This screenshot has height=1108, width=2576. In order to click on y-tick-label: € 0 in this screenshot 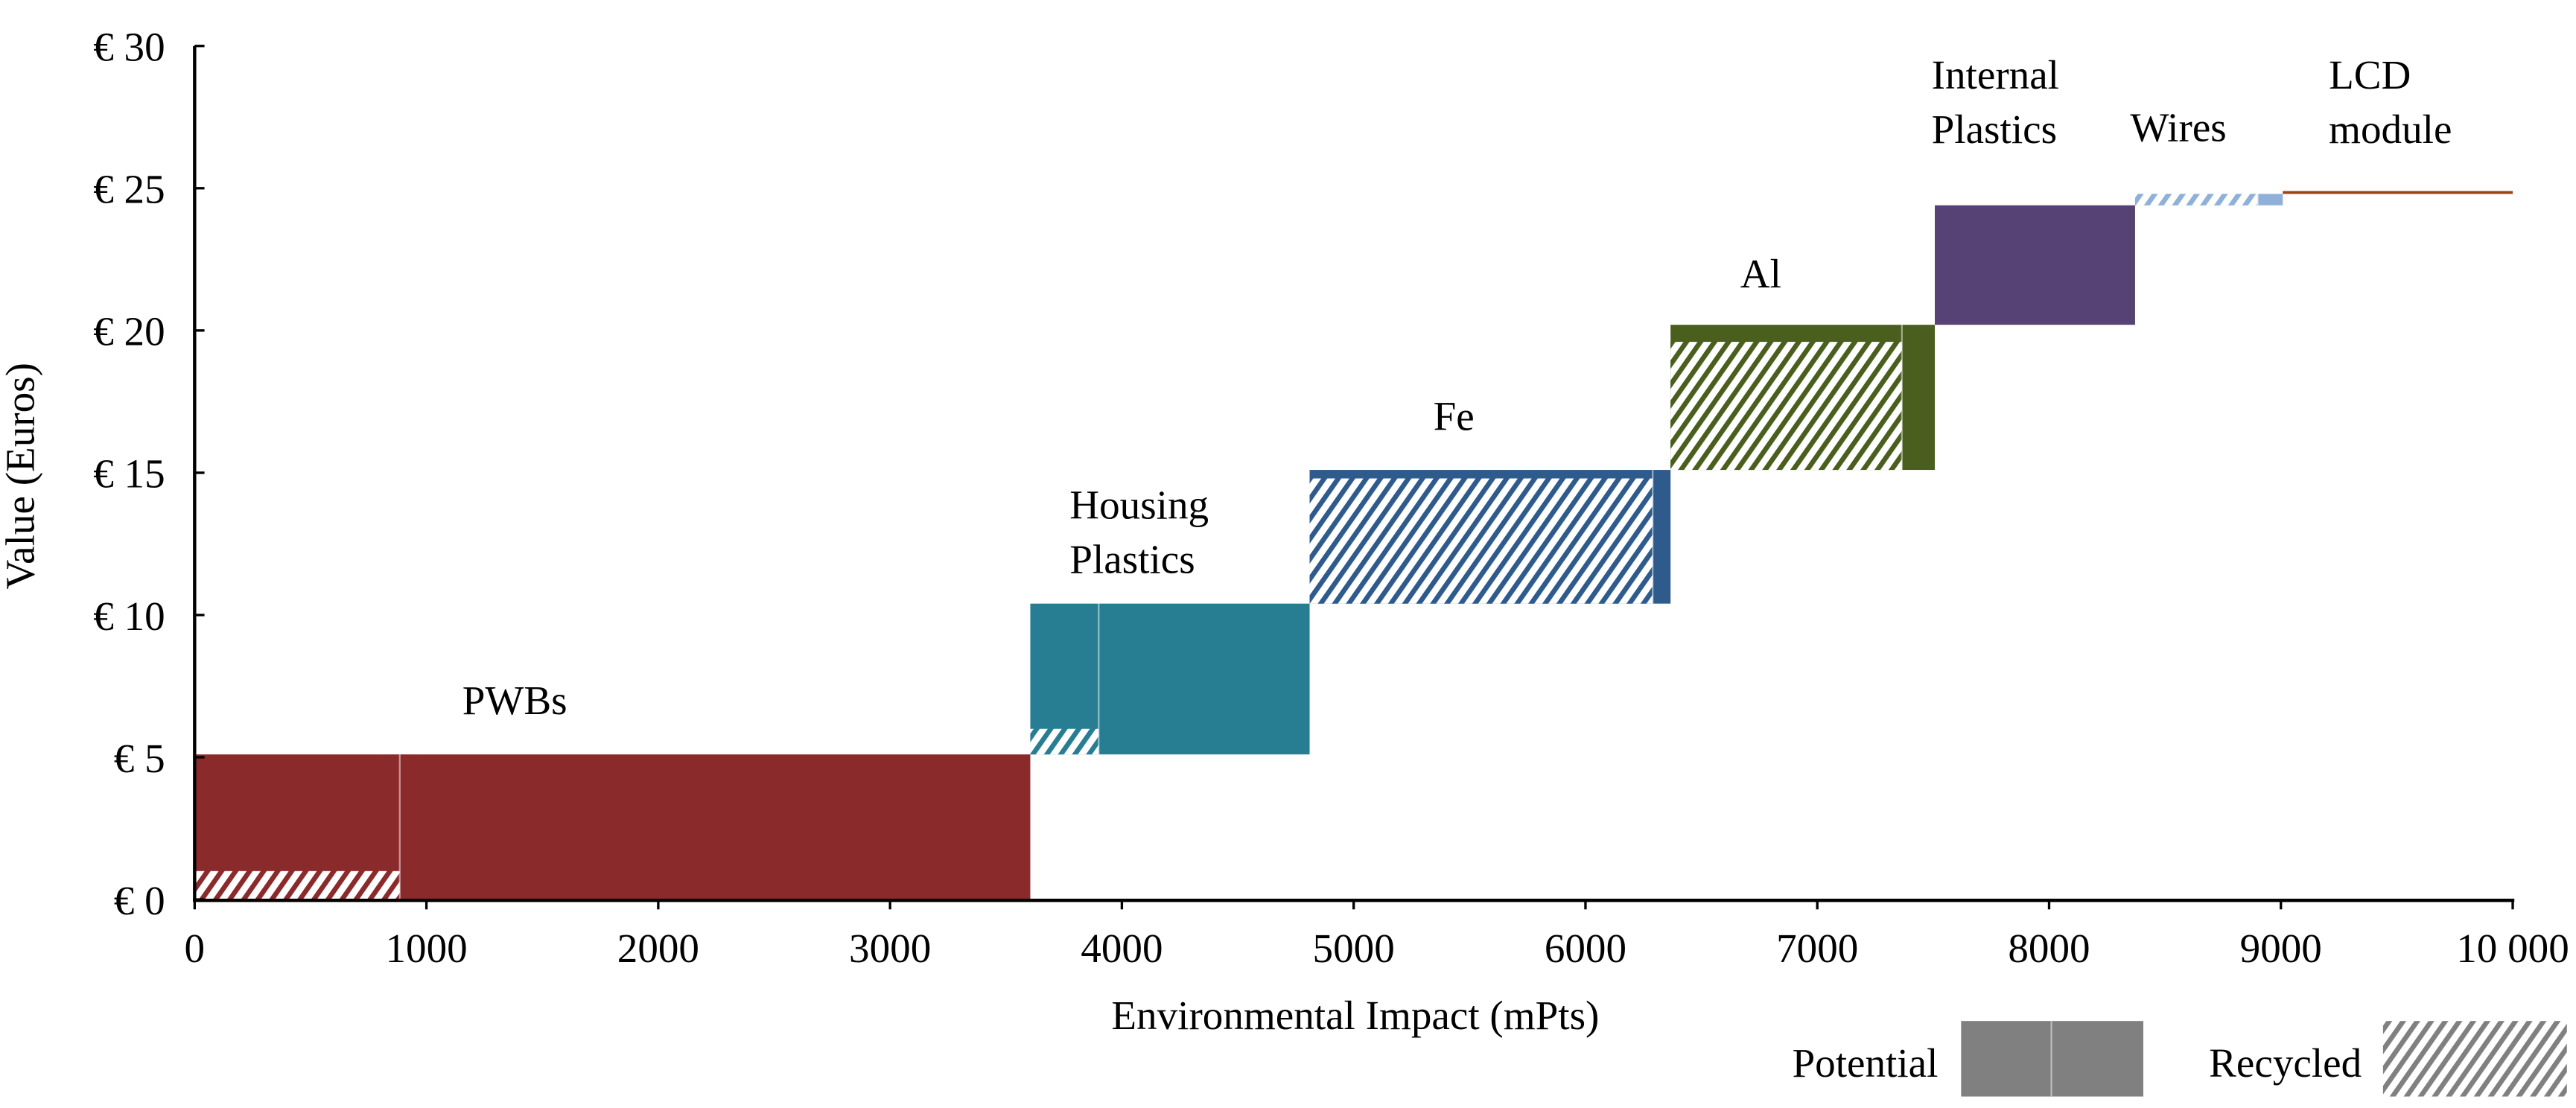, I will do `click(139, 900)`.